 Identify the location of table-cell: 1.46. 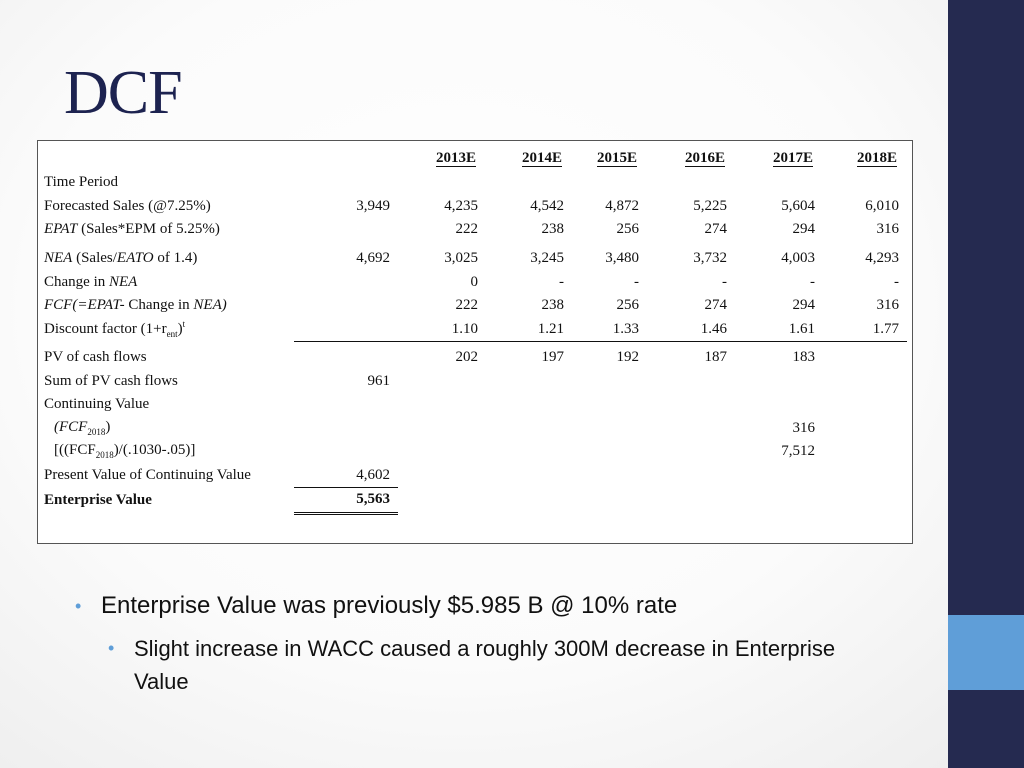
(691, 329).